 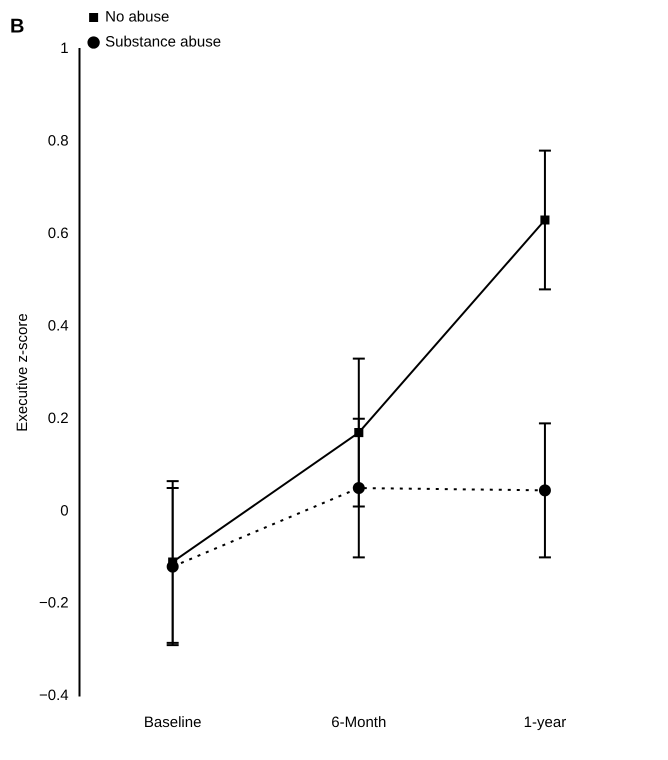 I want to click on y-tick-label: 0, so click(x=64, y=511).